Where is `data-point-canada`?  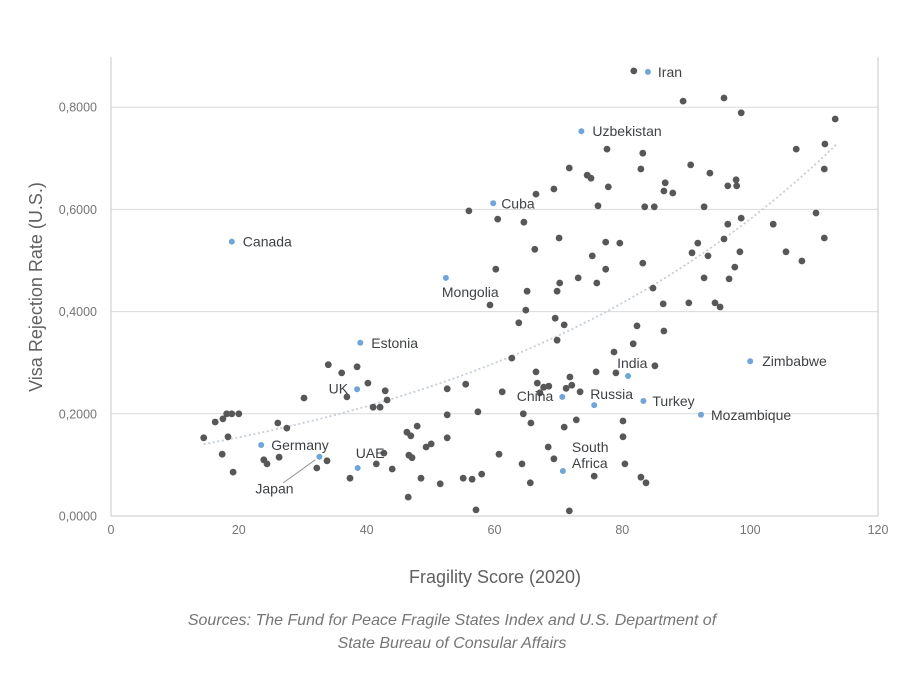
data-point-canada is located at coordinates (231, 241).